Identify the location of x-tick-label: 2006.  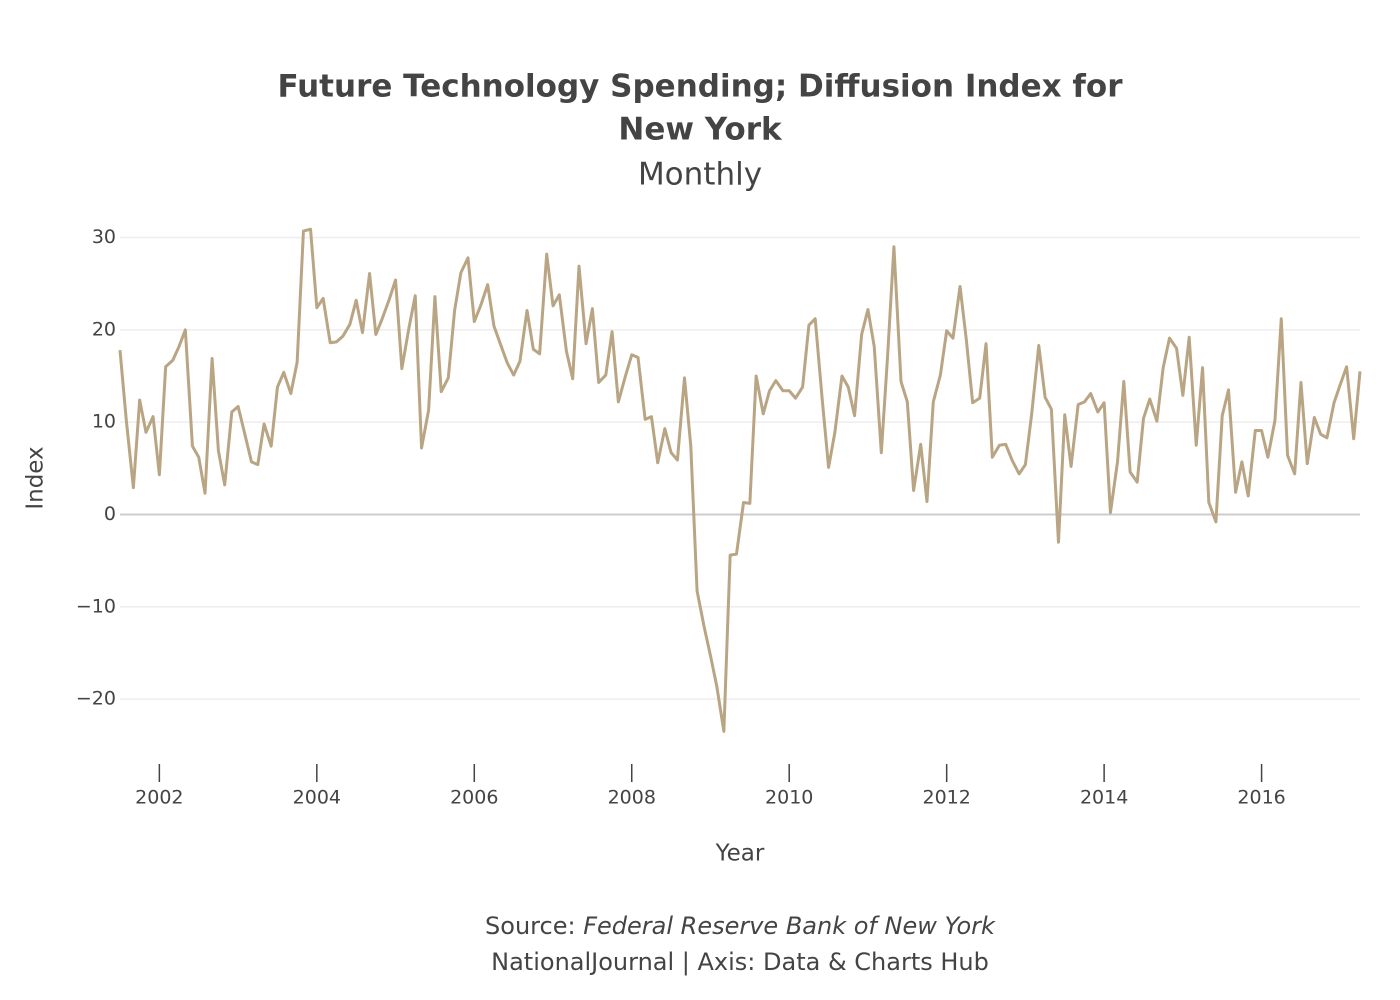
(474, 798).